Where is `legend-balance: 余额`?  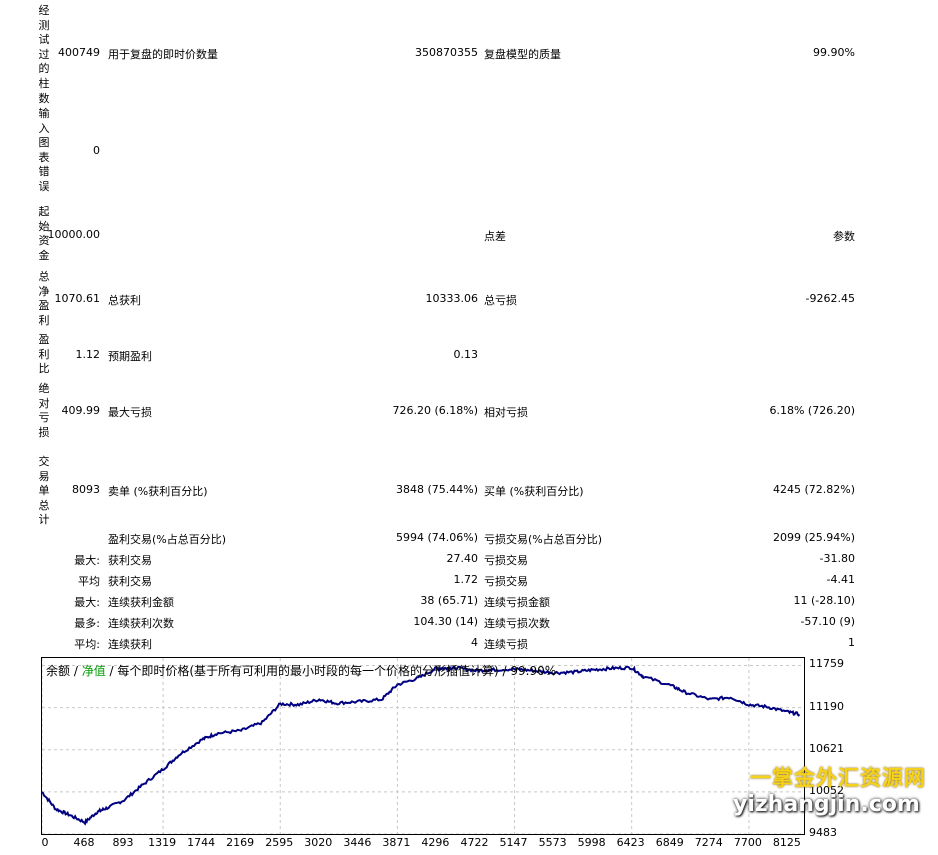
legend-balance: 余额 is located at coordinates (58, 671).